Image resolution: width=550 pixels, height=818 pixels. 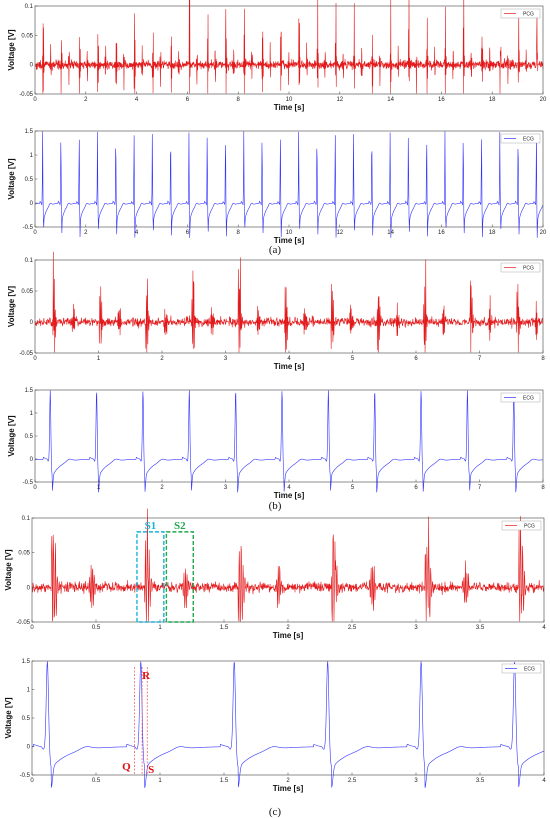 What do you see at coordinates (528, 15) in the screenshot?
I see `legend-label: PCG` at bounding box center [528, 15].